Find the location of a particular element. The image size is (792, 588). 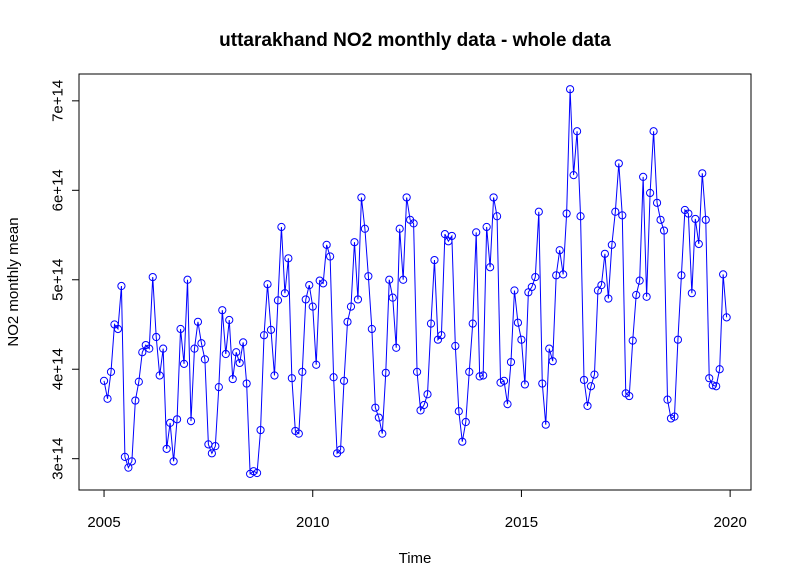

y-tick-label: 3e+14 is located at coordinates (58, 459).